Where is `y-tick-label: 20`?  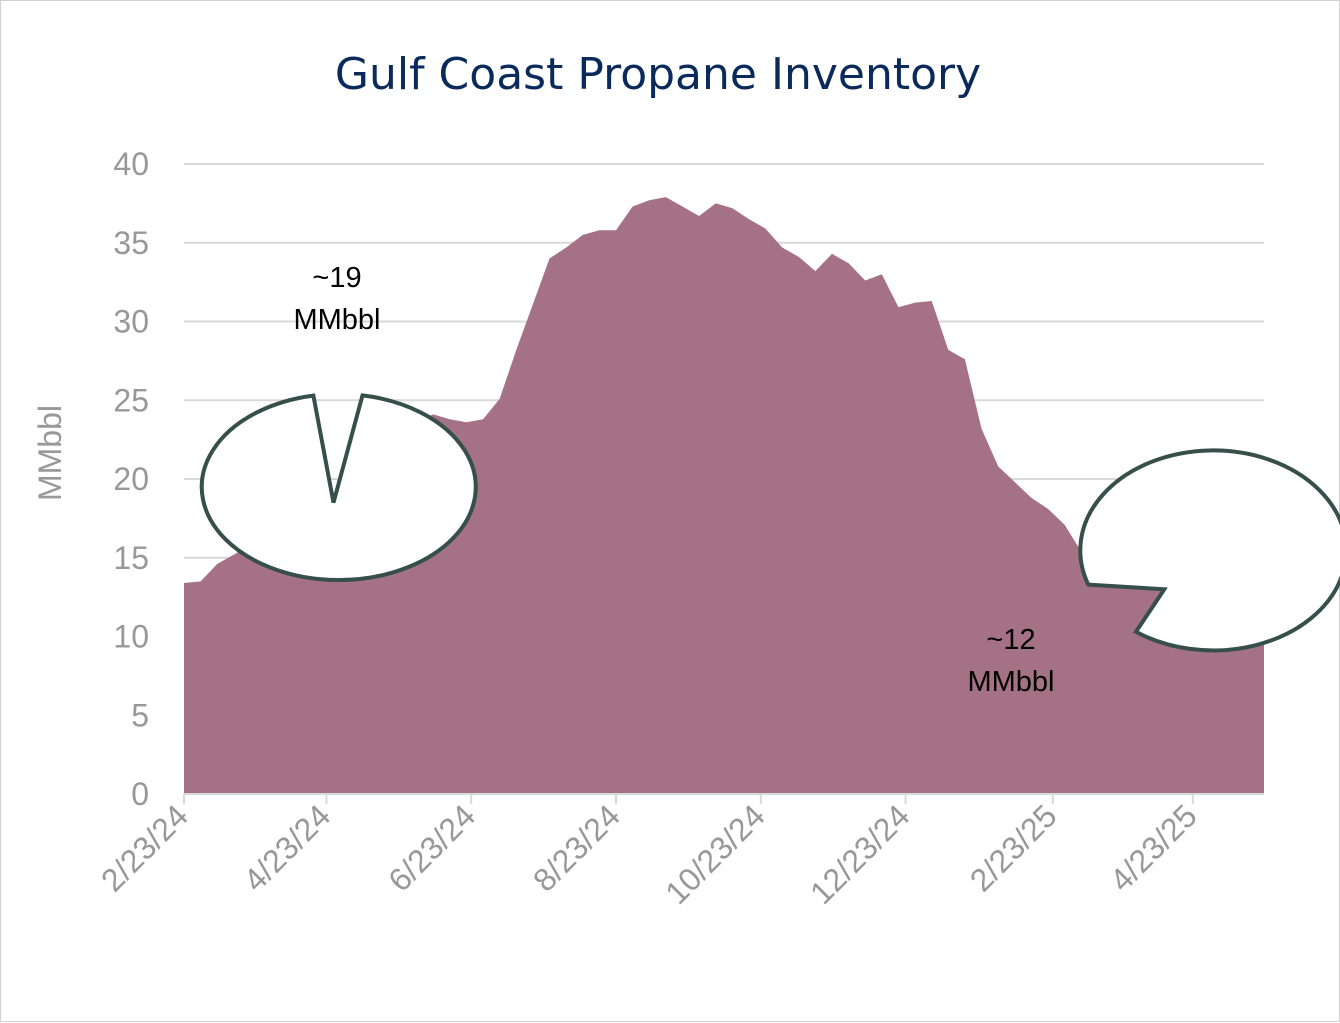
y-tick-label: 20 is located at coordinates (131, 479).